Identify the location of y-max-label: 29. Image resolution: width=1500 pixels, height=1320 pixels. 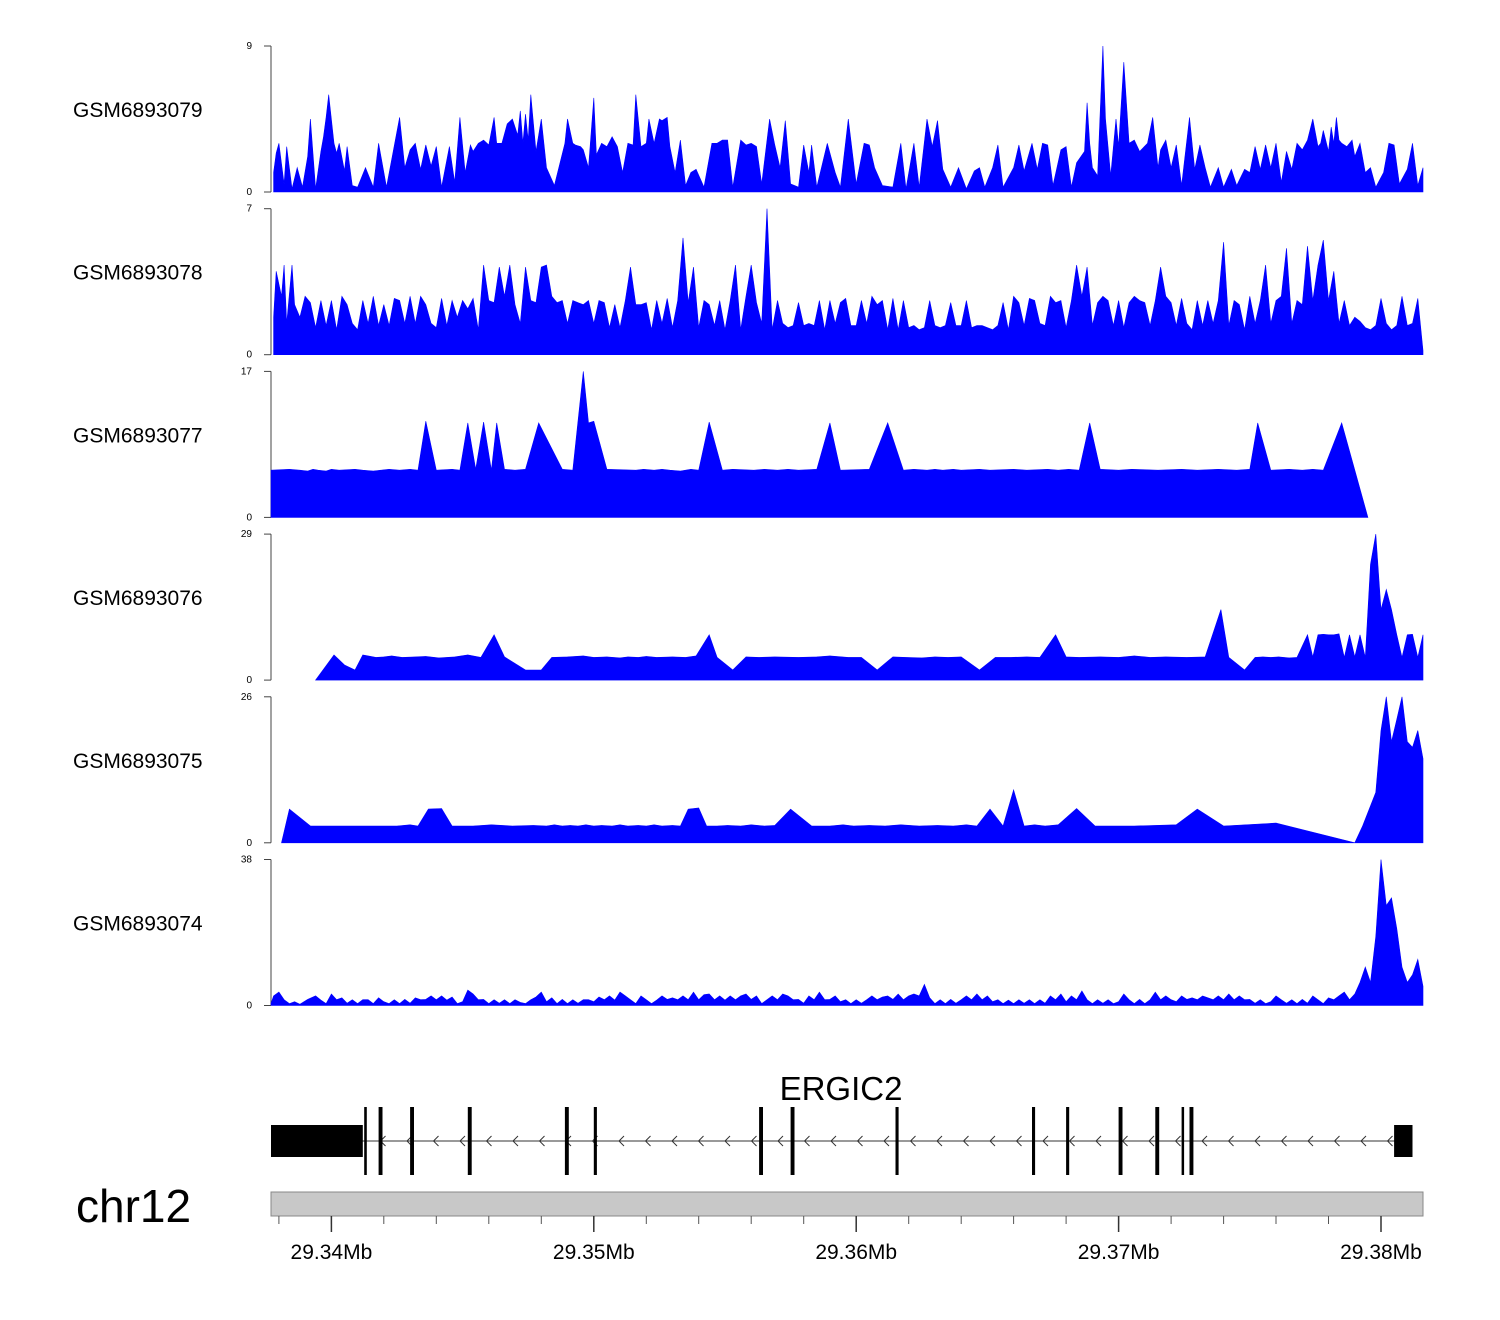
(247, 534).